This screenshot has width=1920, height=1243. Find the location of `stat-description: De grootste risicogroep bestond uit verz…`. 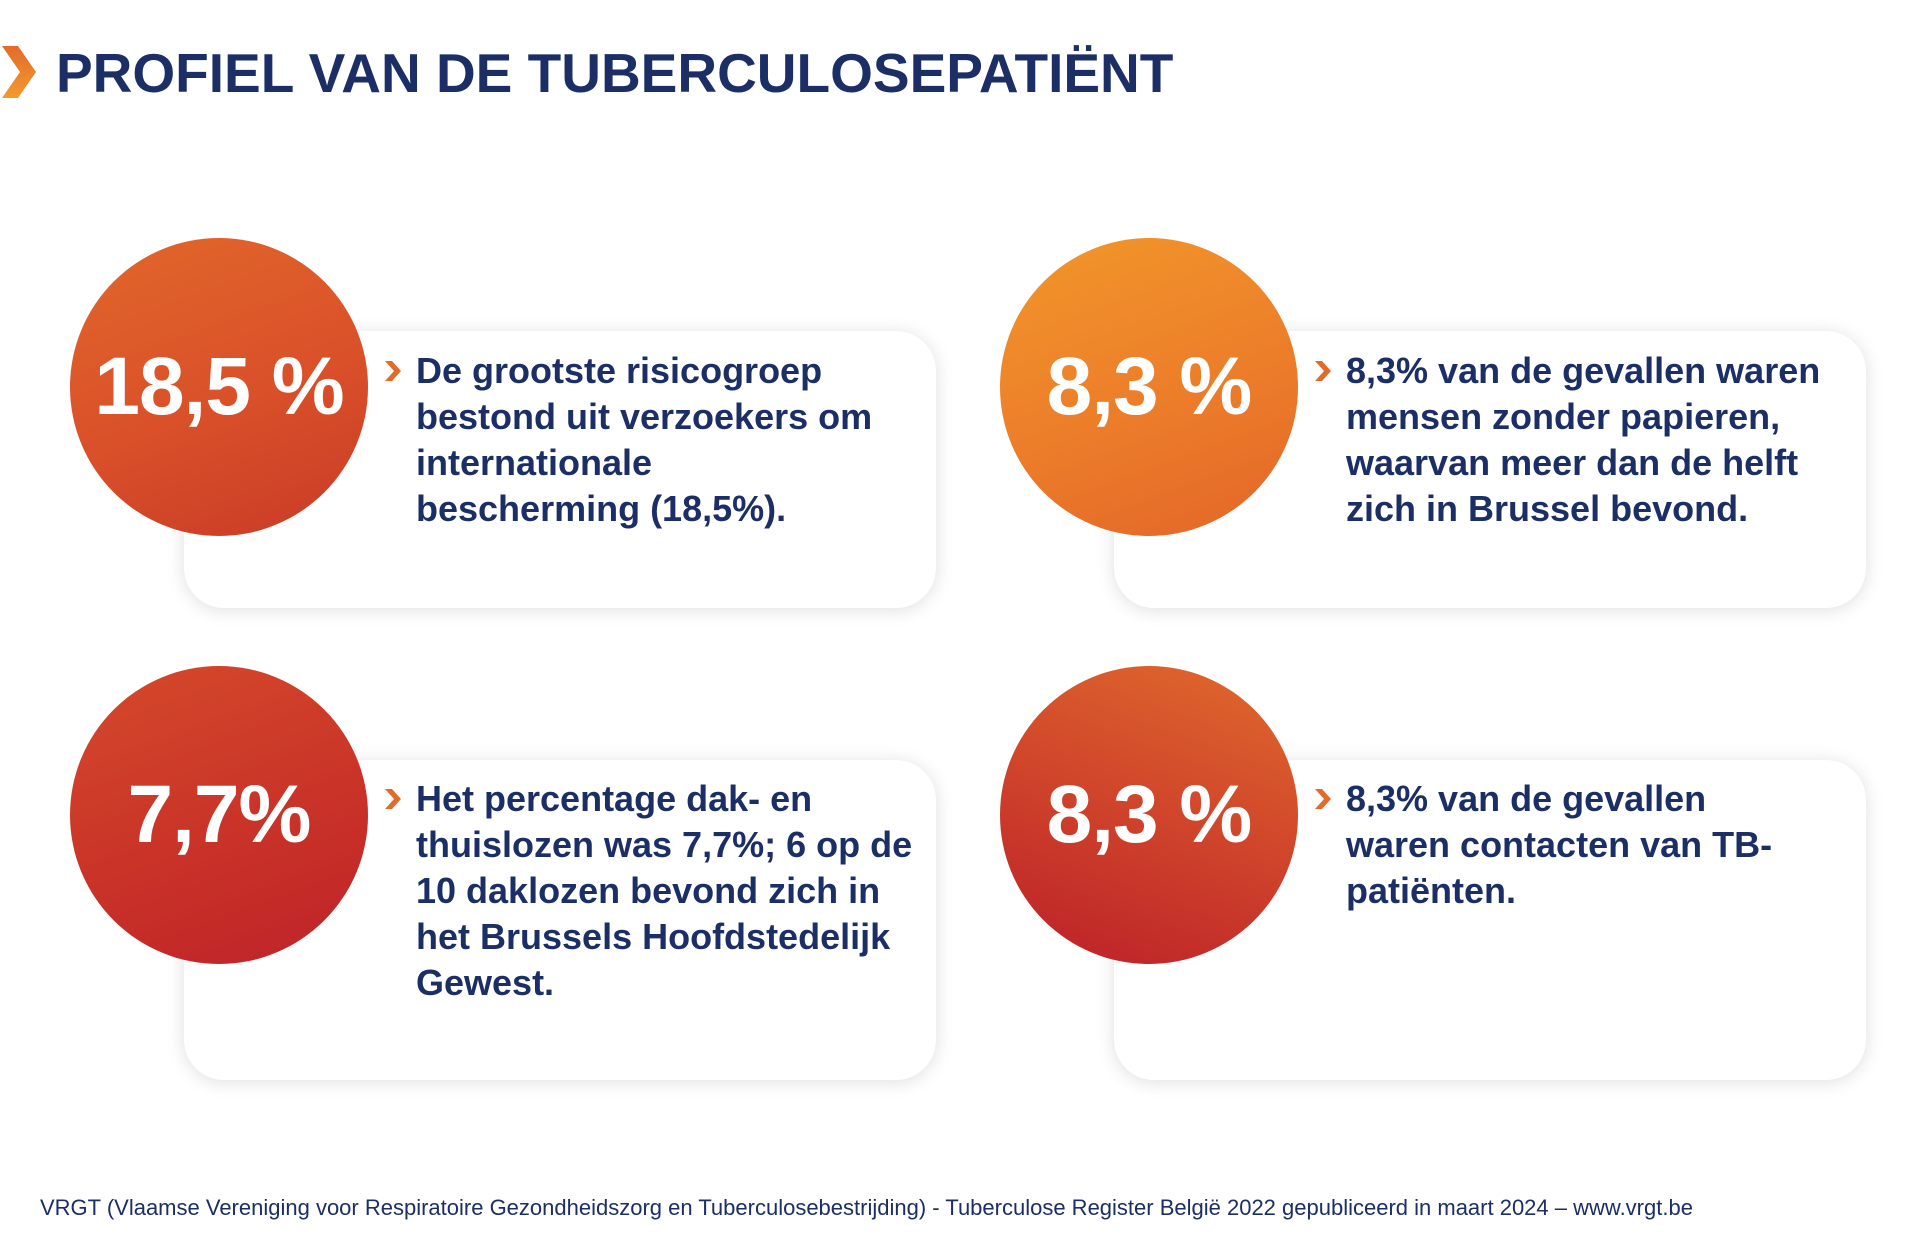

stat-description: De grootste risicogroep bestond uit verz… is located at coordinates (644, 439).